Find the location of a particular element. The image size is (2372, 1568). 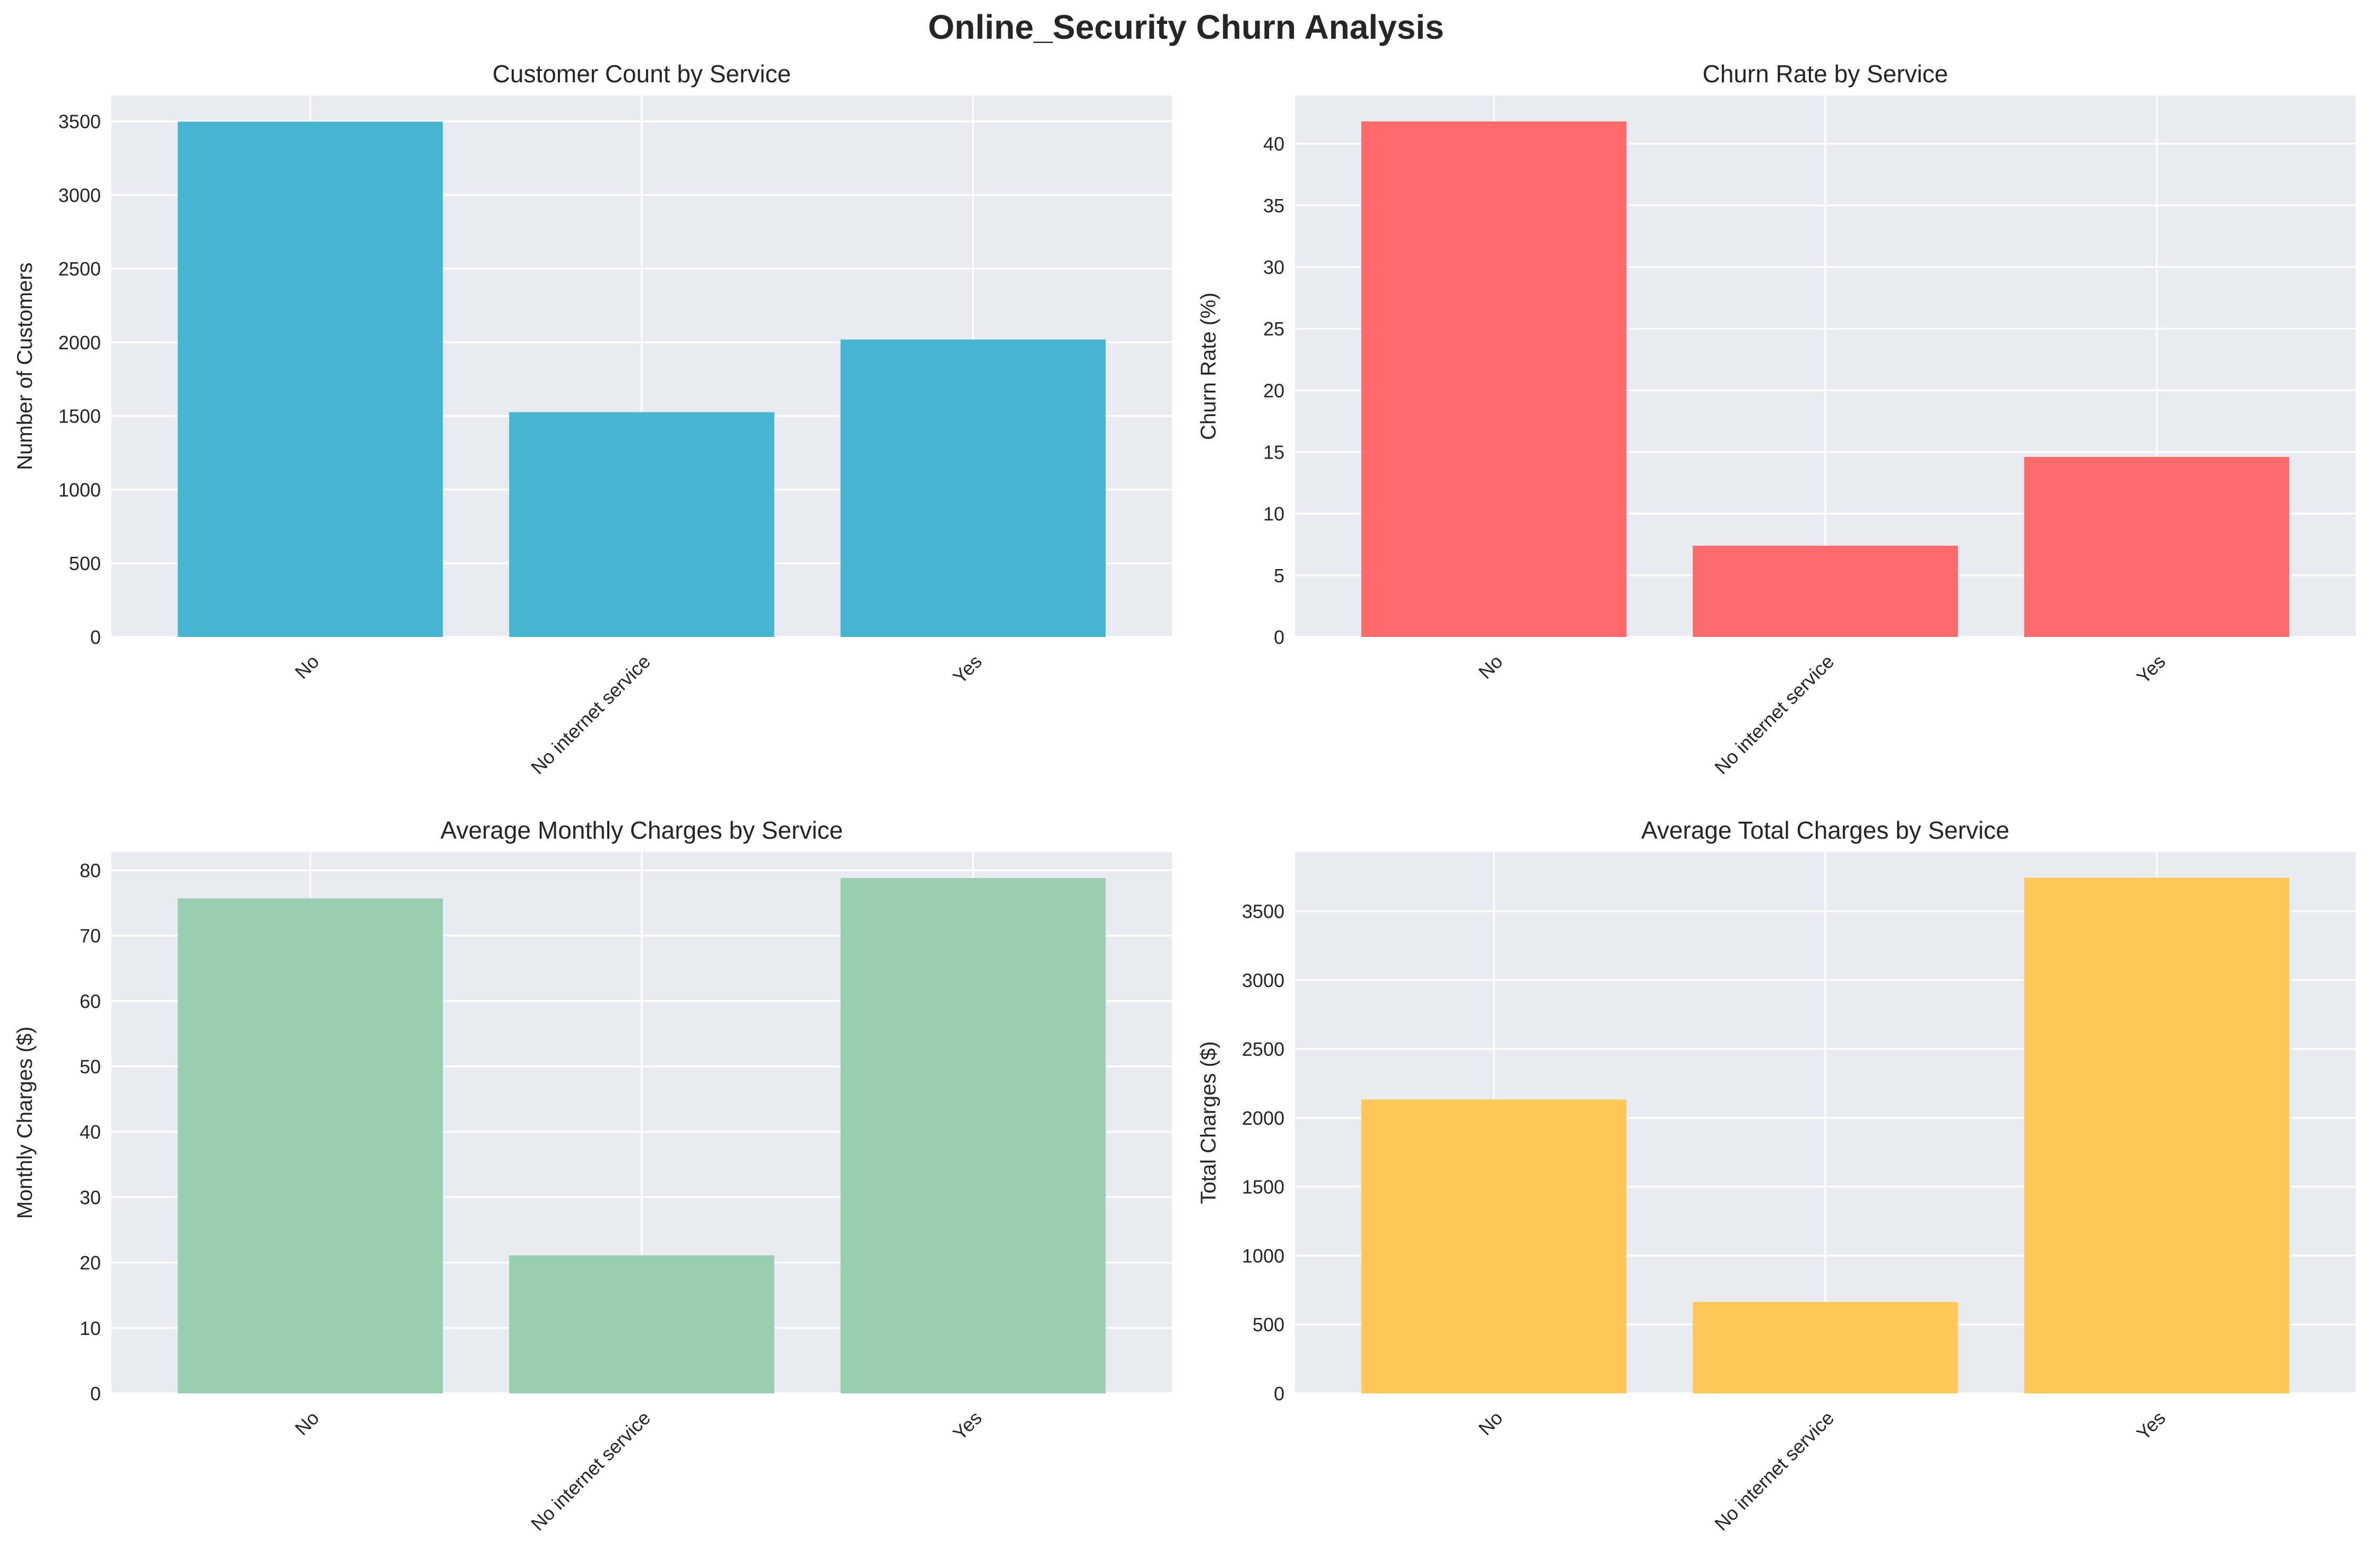

y-tick-label: 50 is located at coordinates (90, 1067).